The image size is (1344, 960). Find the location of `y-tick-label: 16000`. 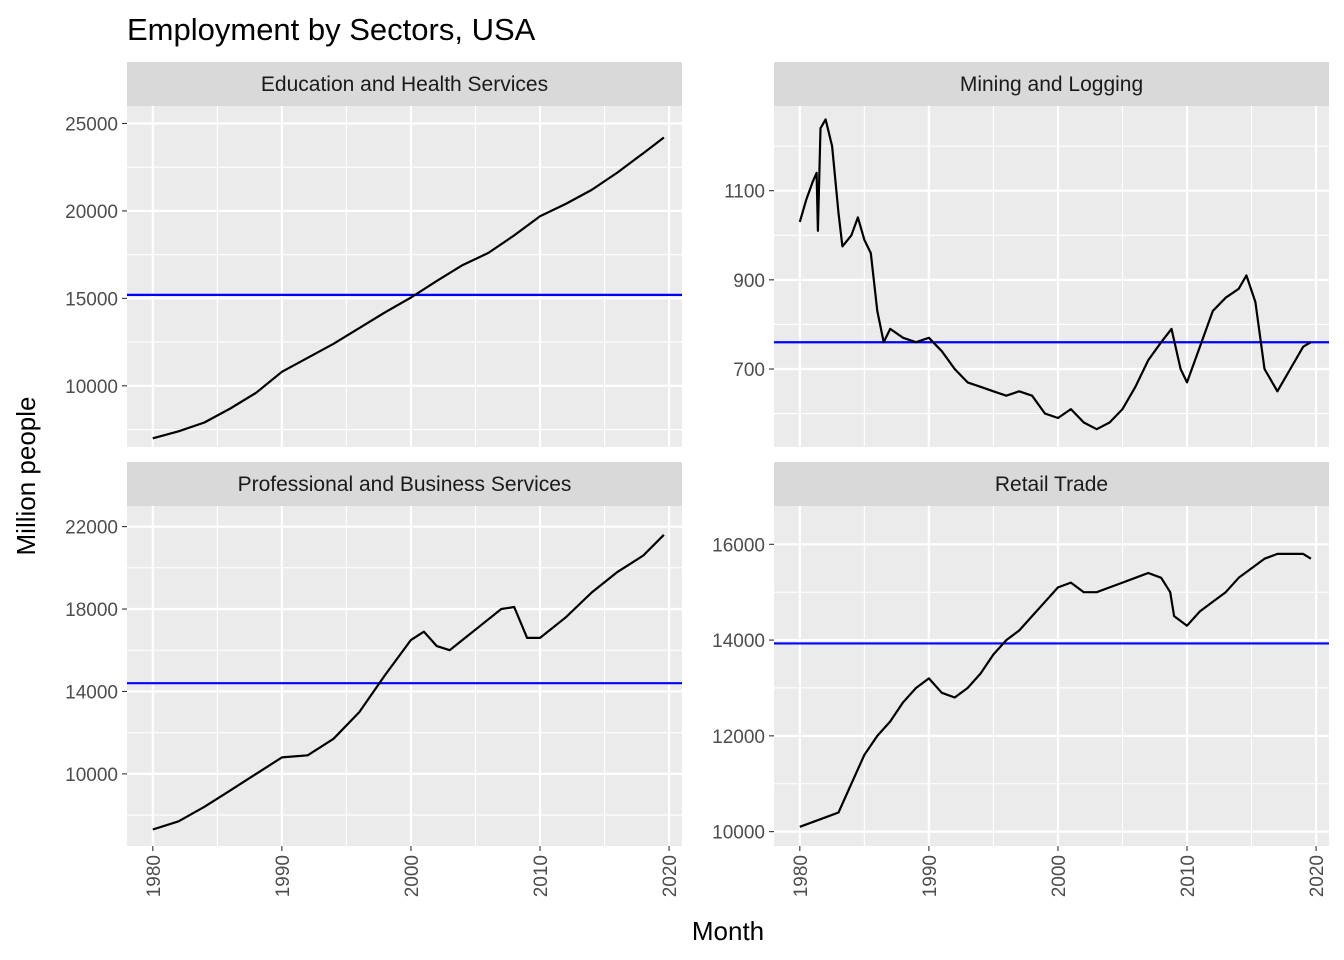

y-tick-label: 16000 is located at coordinates (738, 545).